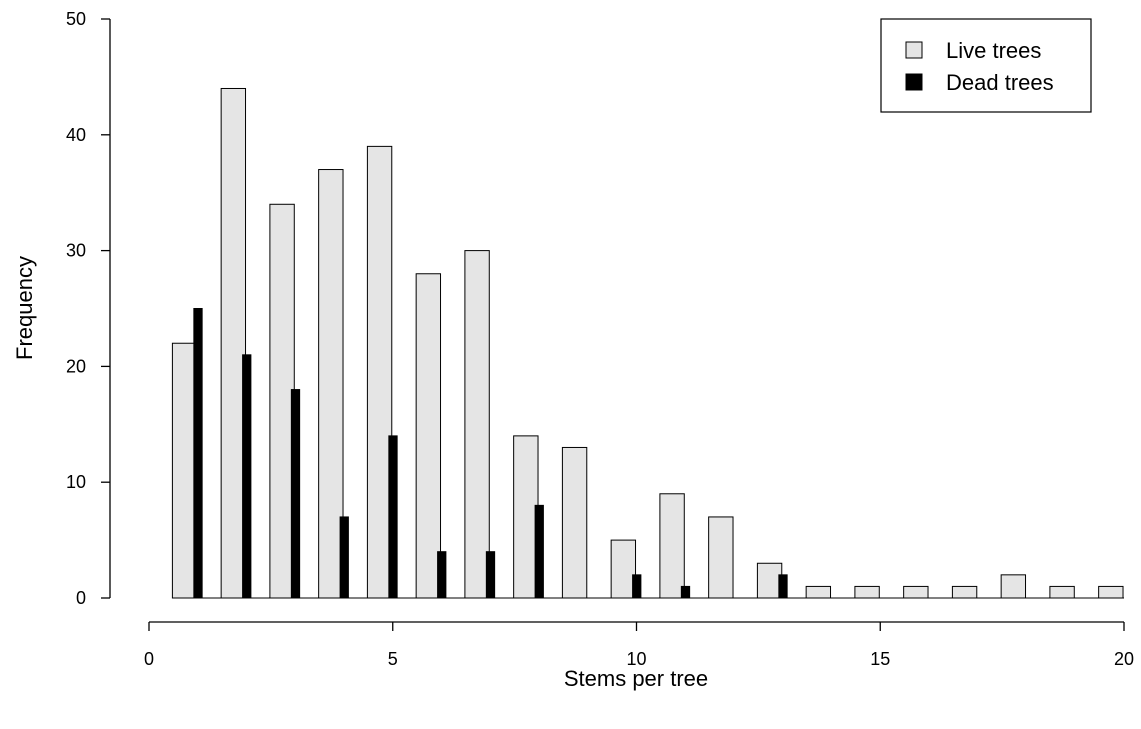 Image resolution: width=1141 pixels, height=729 pixels. Describe the element at coordinates (88, 308) in the screenshot. I see `y-axis: 0 10 20 30 40 50` at that location.